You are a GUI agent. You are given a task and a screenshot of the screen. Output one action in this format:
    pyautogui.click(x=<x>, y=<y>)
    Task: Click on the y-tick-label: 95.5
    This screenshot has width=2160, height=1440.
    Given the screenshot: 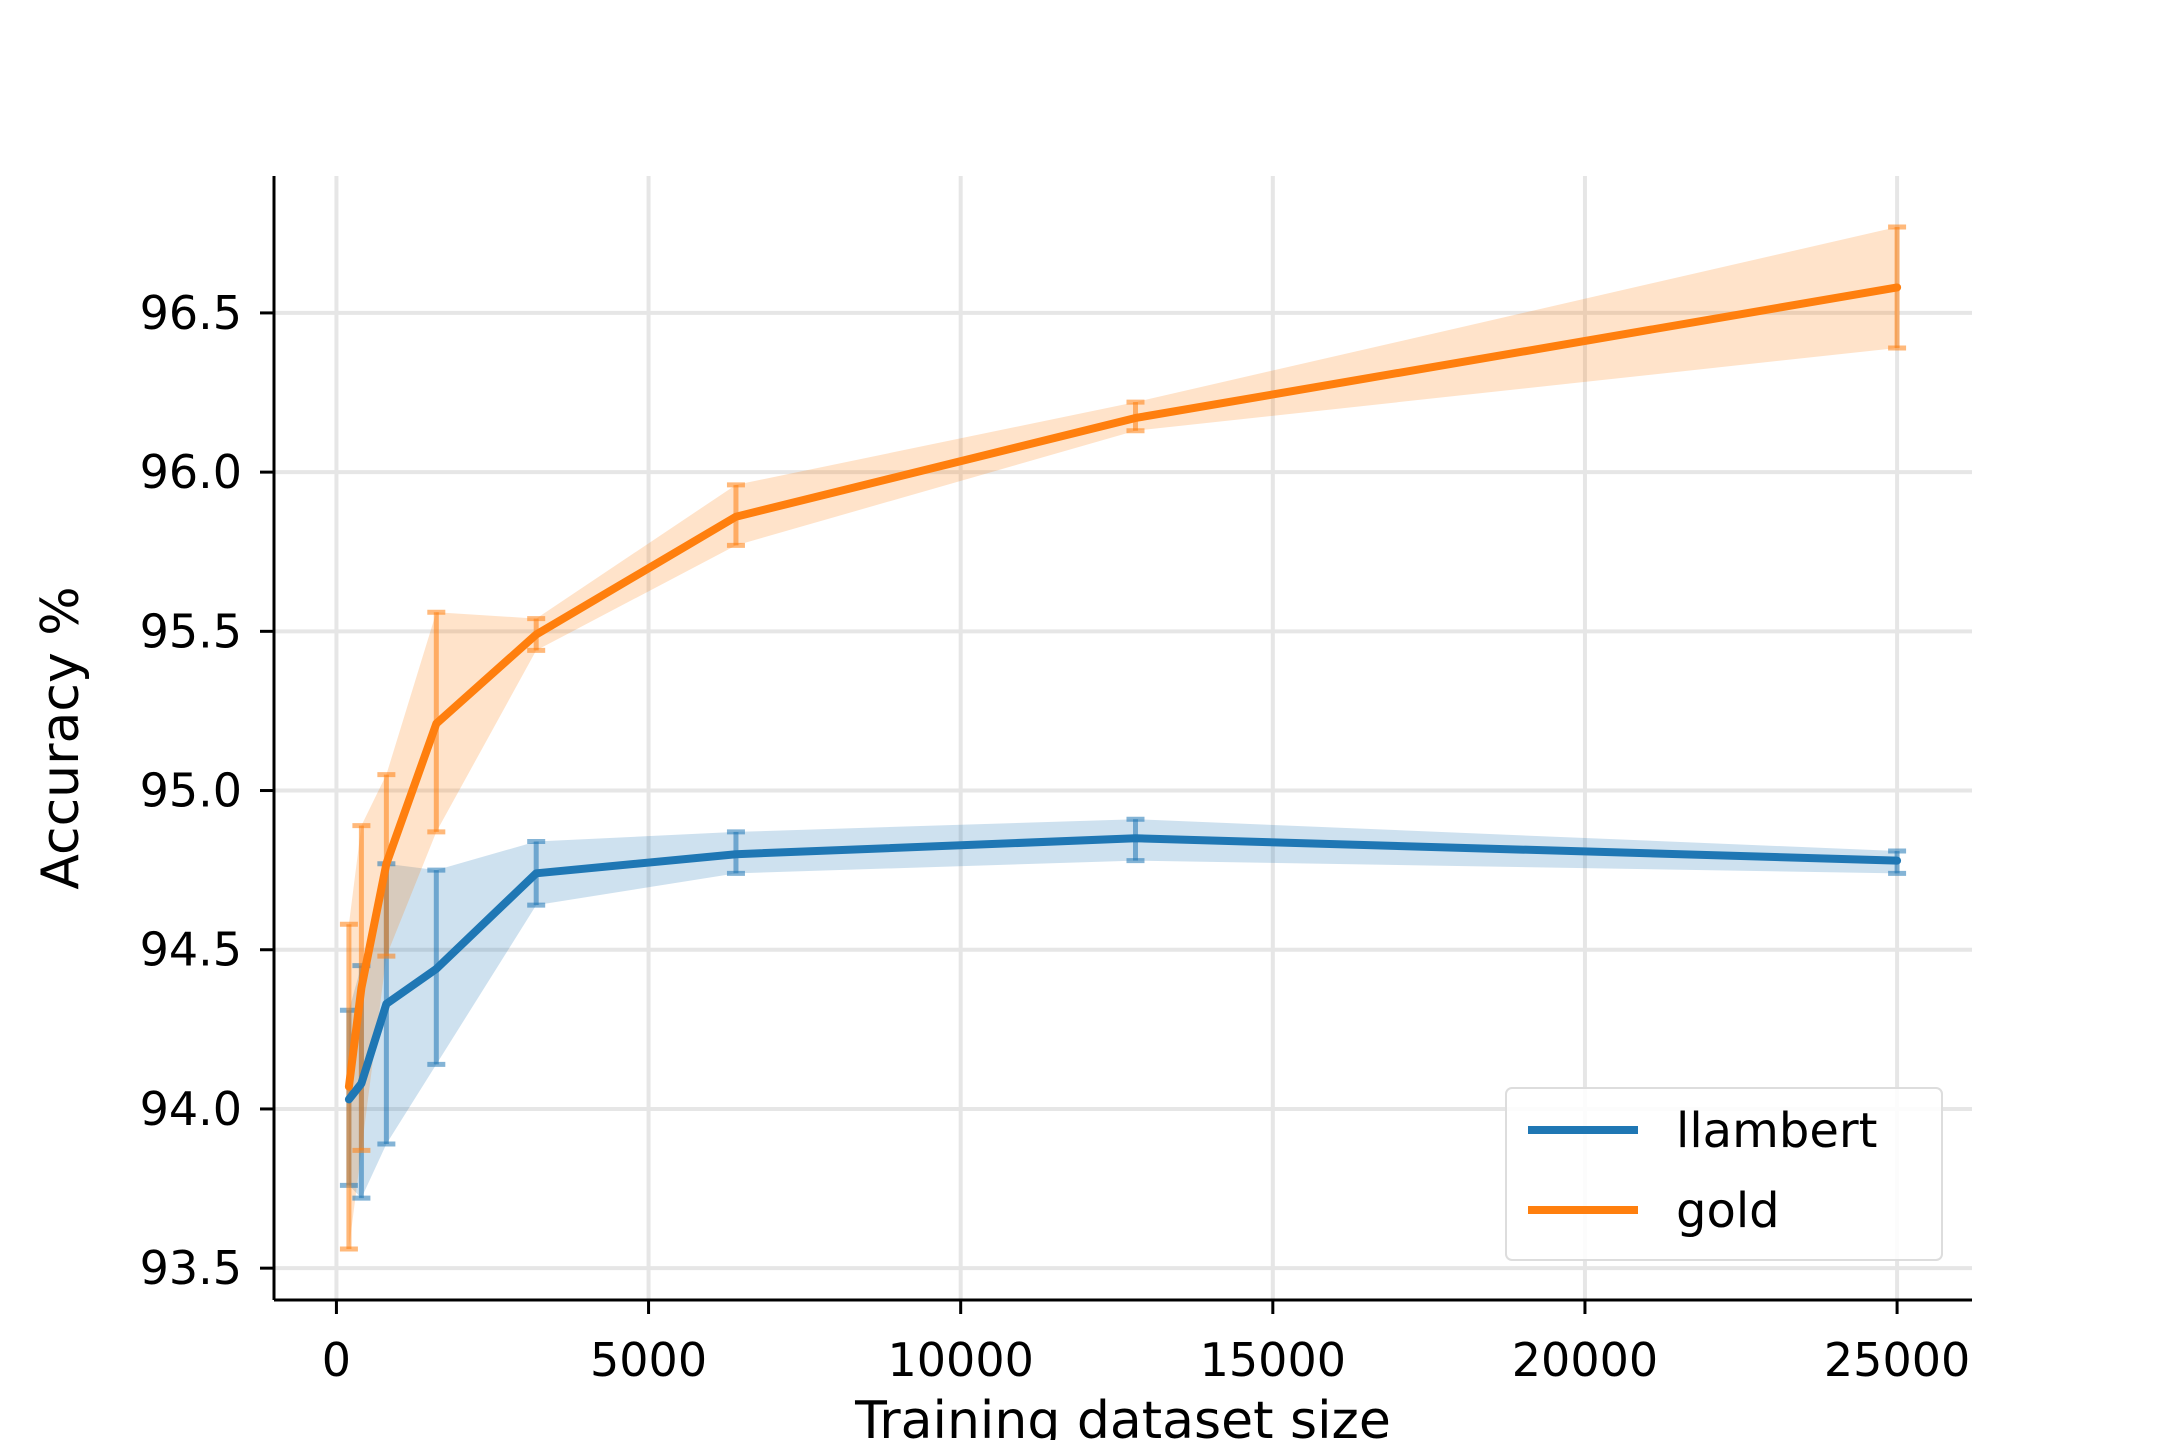 What is the action you would take?
    pyautogui.click(x=191, y=631)
    